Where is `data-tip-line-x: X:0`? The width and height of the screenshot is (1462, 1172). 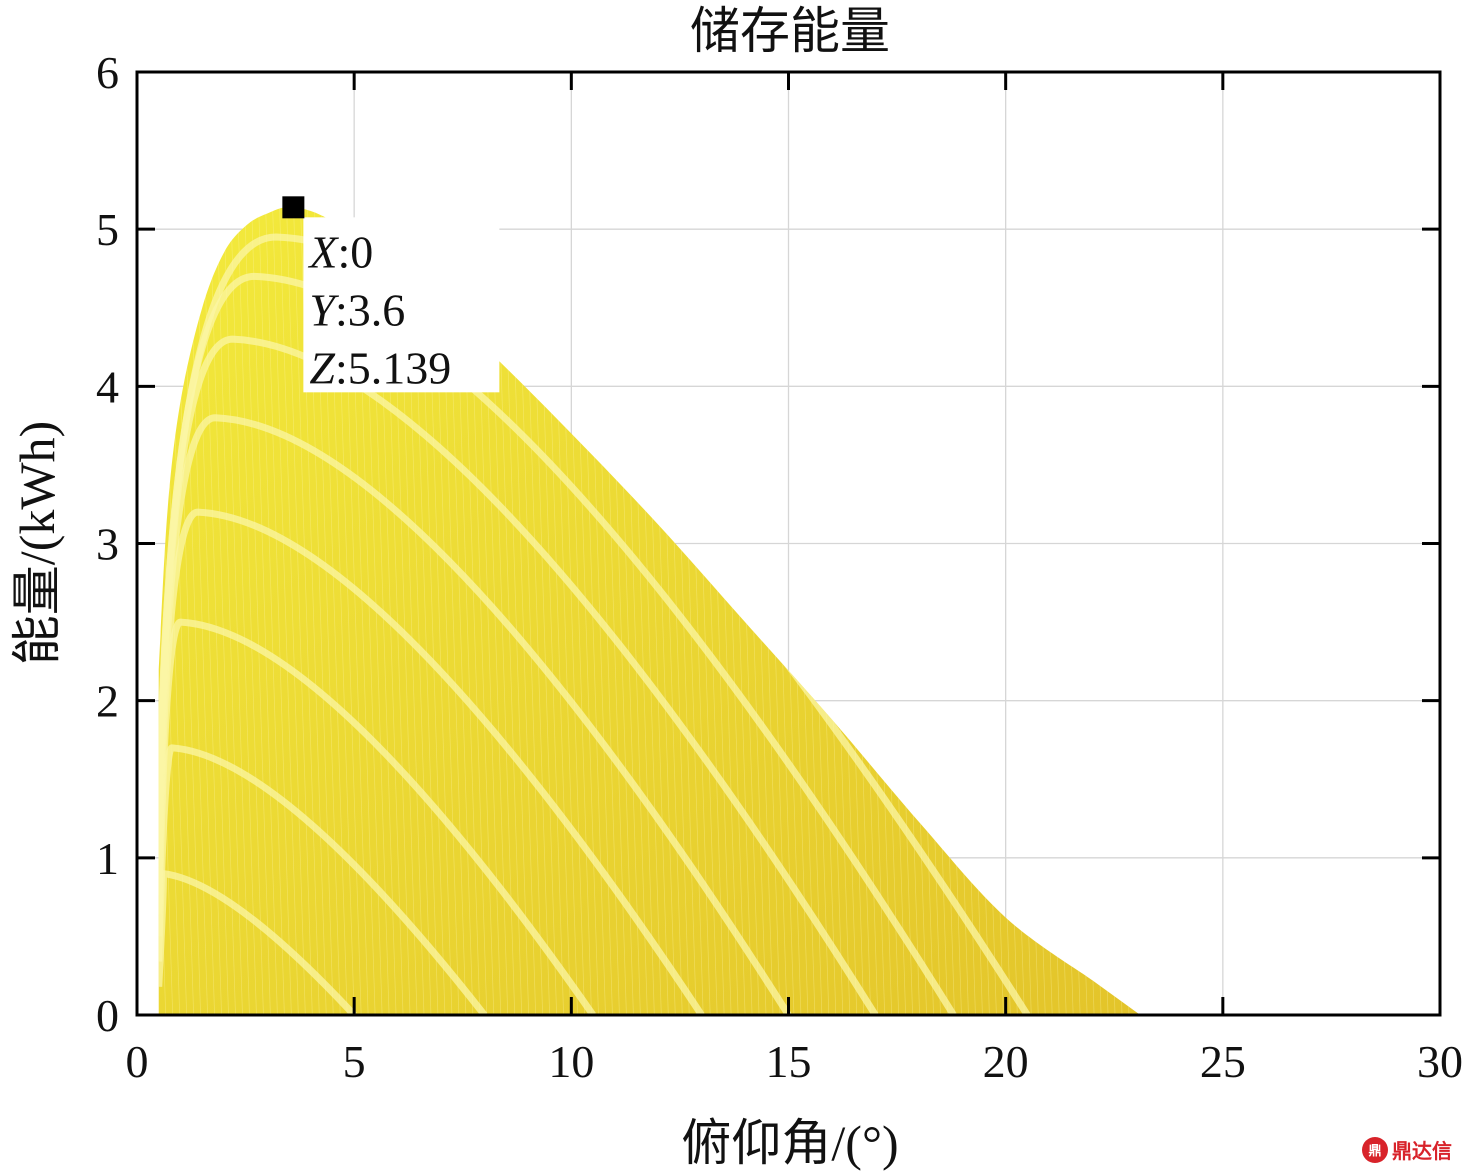 data-tip-line-x: X:0 is located at coordinates (340, 251).